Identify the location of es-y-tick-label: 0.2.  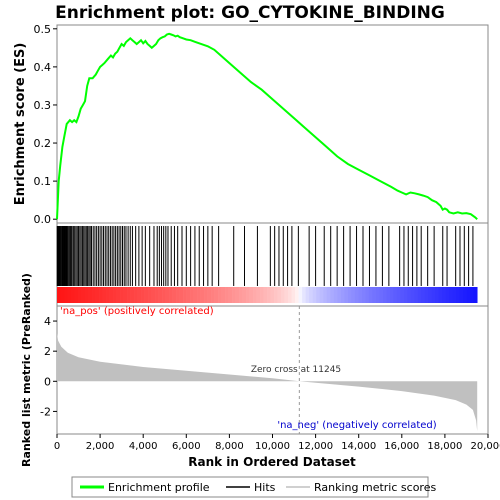
(43, 143).